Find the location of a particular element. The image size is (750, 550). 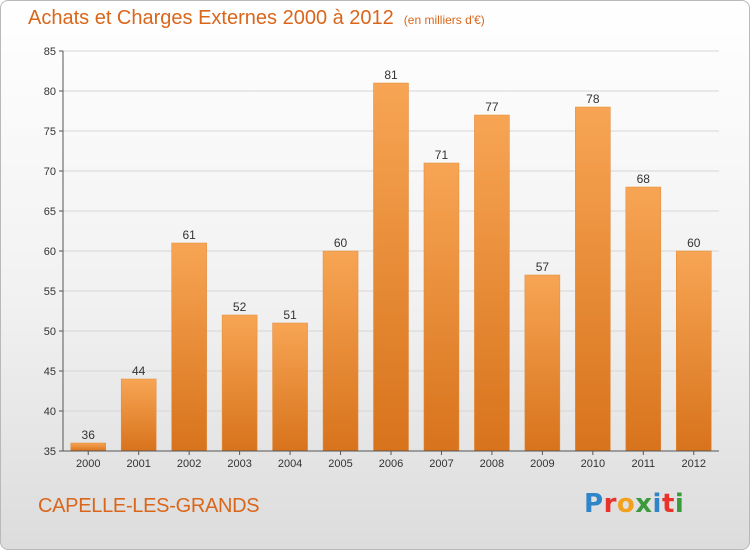

data-label: 77 is located at coordinates (492, 107).